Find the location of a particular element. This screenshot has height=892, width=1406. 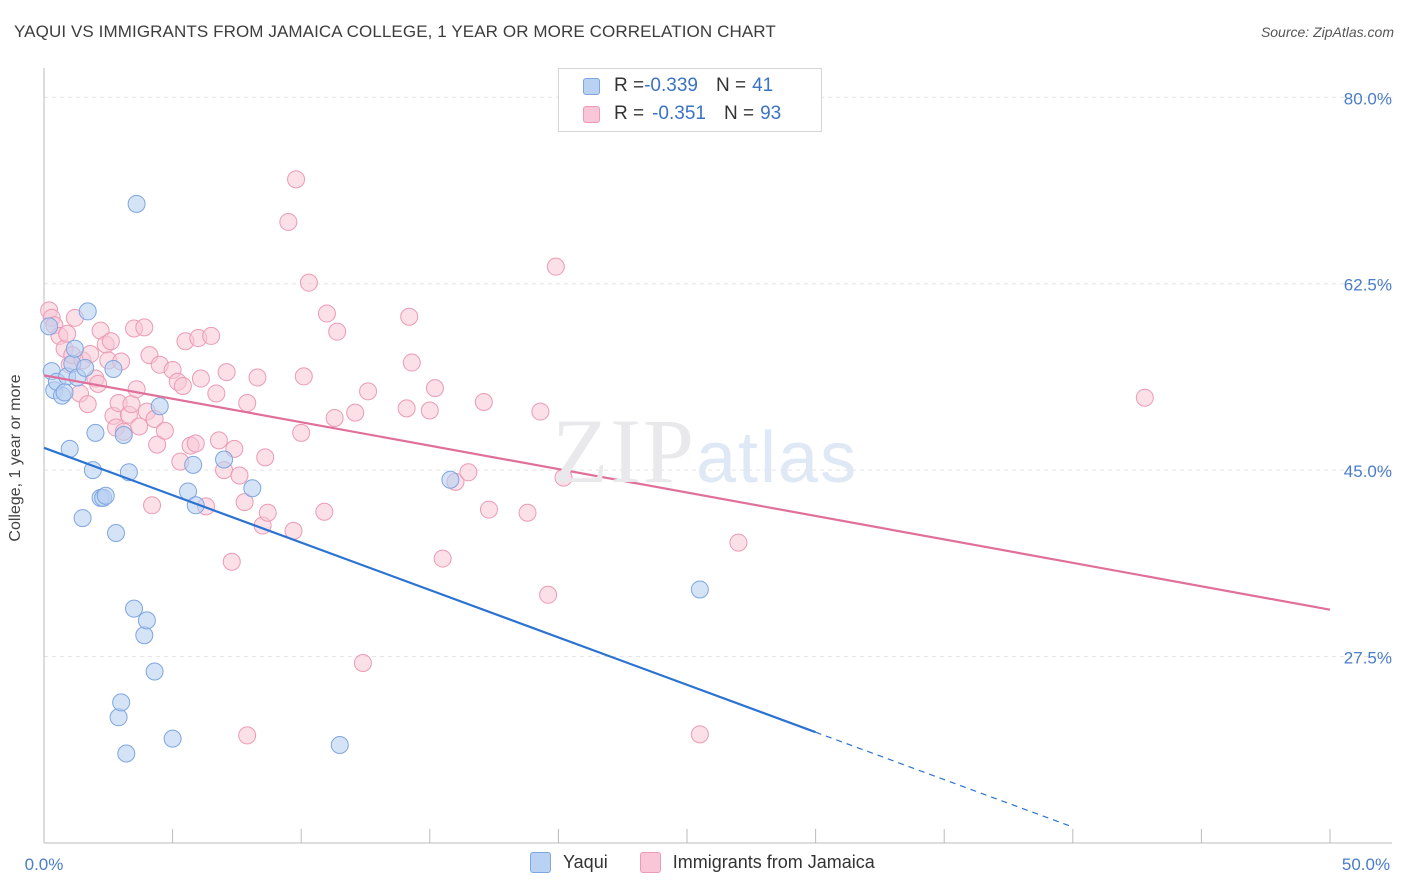

y-tick-label: 80.0% is located at coordinates (1368, 98).